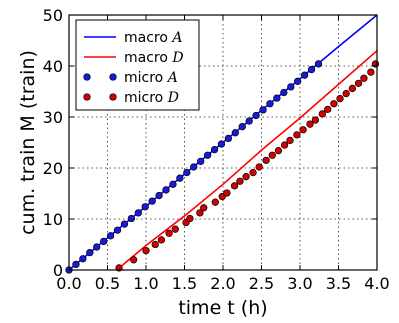 The image size is (399, 323). What do you see at coordinates (184, 283) in the screenshot?
I see `x-tick-label: 1.5` at bounding box center [184, 283].